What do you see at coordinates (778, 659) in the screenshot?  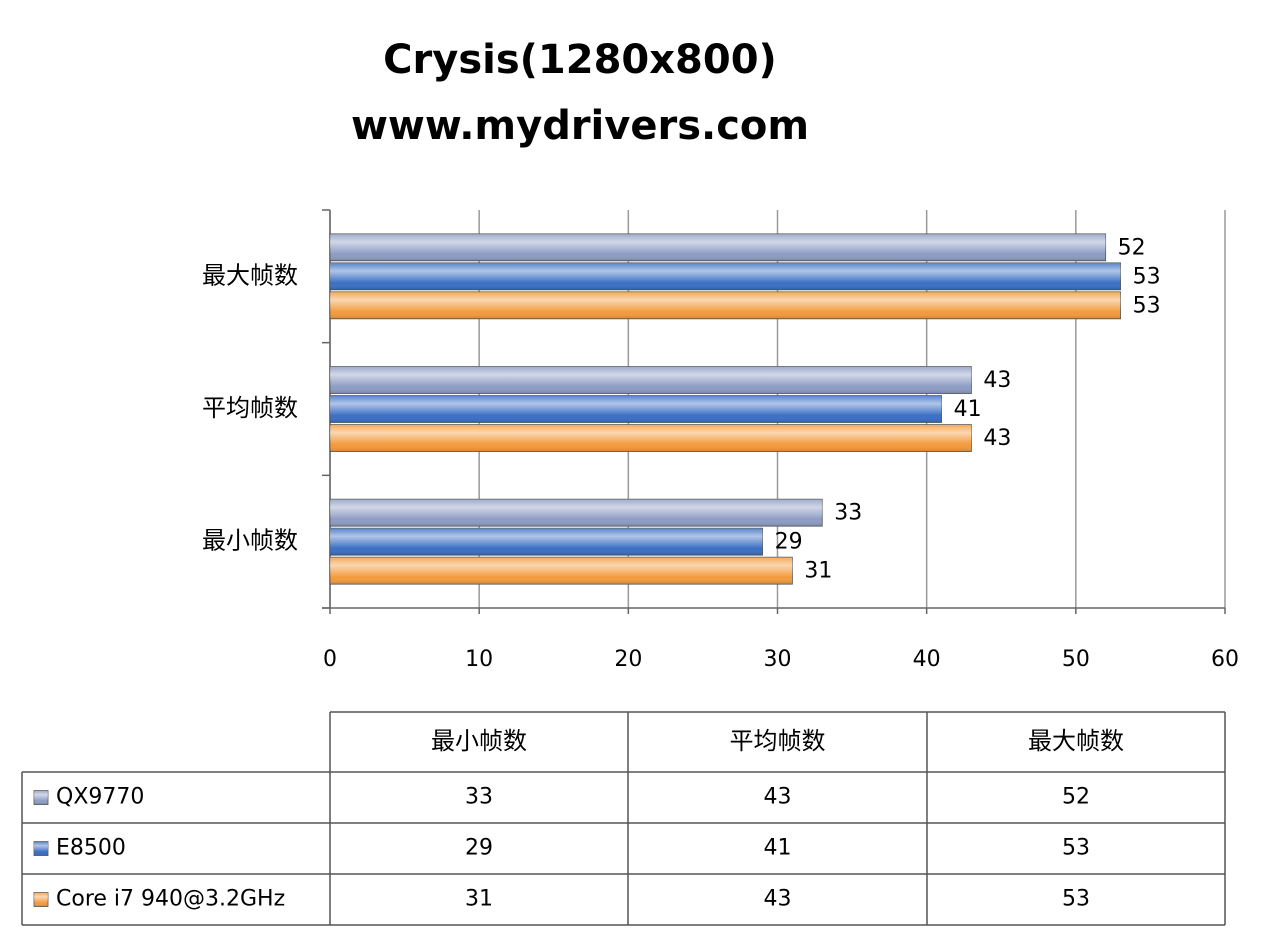 I see `x-tick-label: 30` at bounding box center [778, 659].